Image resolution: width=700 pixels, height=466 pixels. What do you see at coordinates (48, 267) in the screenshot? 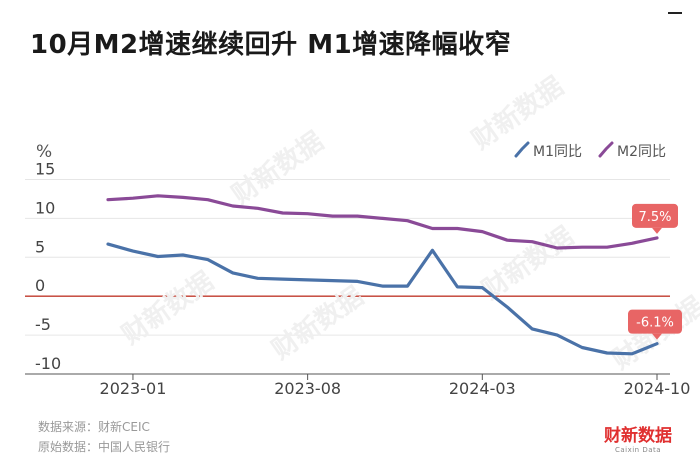
I see `y-tick-labels: 15 10 5 0 -5 -10` at bounding box center [48, 267].